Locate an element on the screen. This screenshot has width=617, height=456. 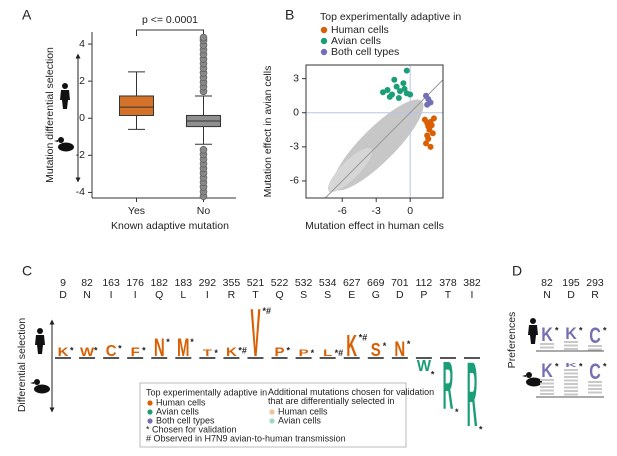
panel-label: C is located at coordinates (27, 271).